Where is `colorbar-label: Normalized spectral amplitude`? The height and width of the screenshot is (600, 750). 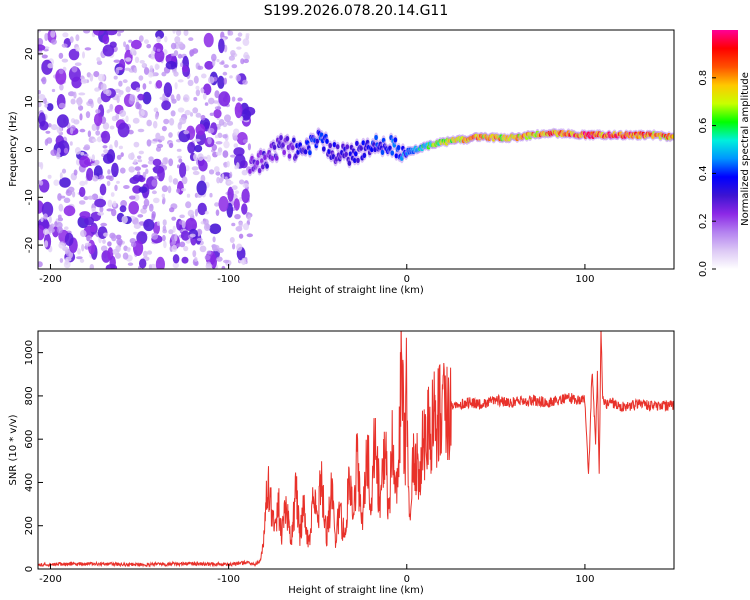
colorbar-label: Normalized spectral amplitude is located at coordinates (745, 149).